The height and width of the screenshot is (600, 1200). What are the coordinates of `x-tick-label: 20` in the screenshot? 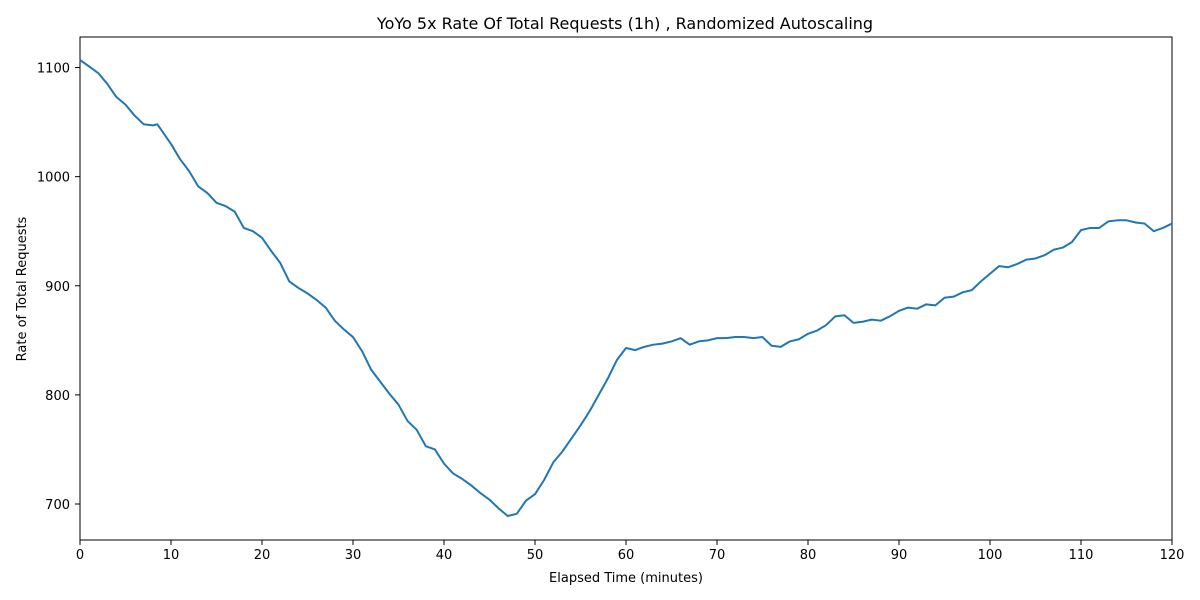 It's located at (262, 555).